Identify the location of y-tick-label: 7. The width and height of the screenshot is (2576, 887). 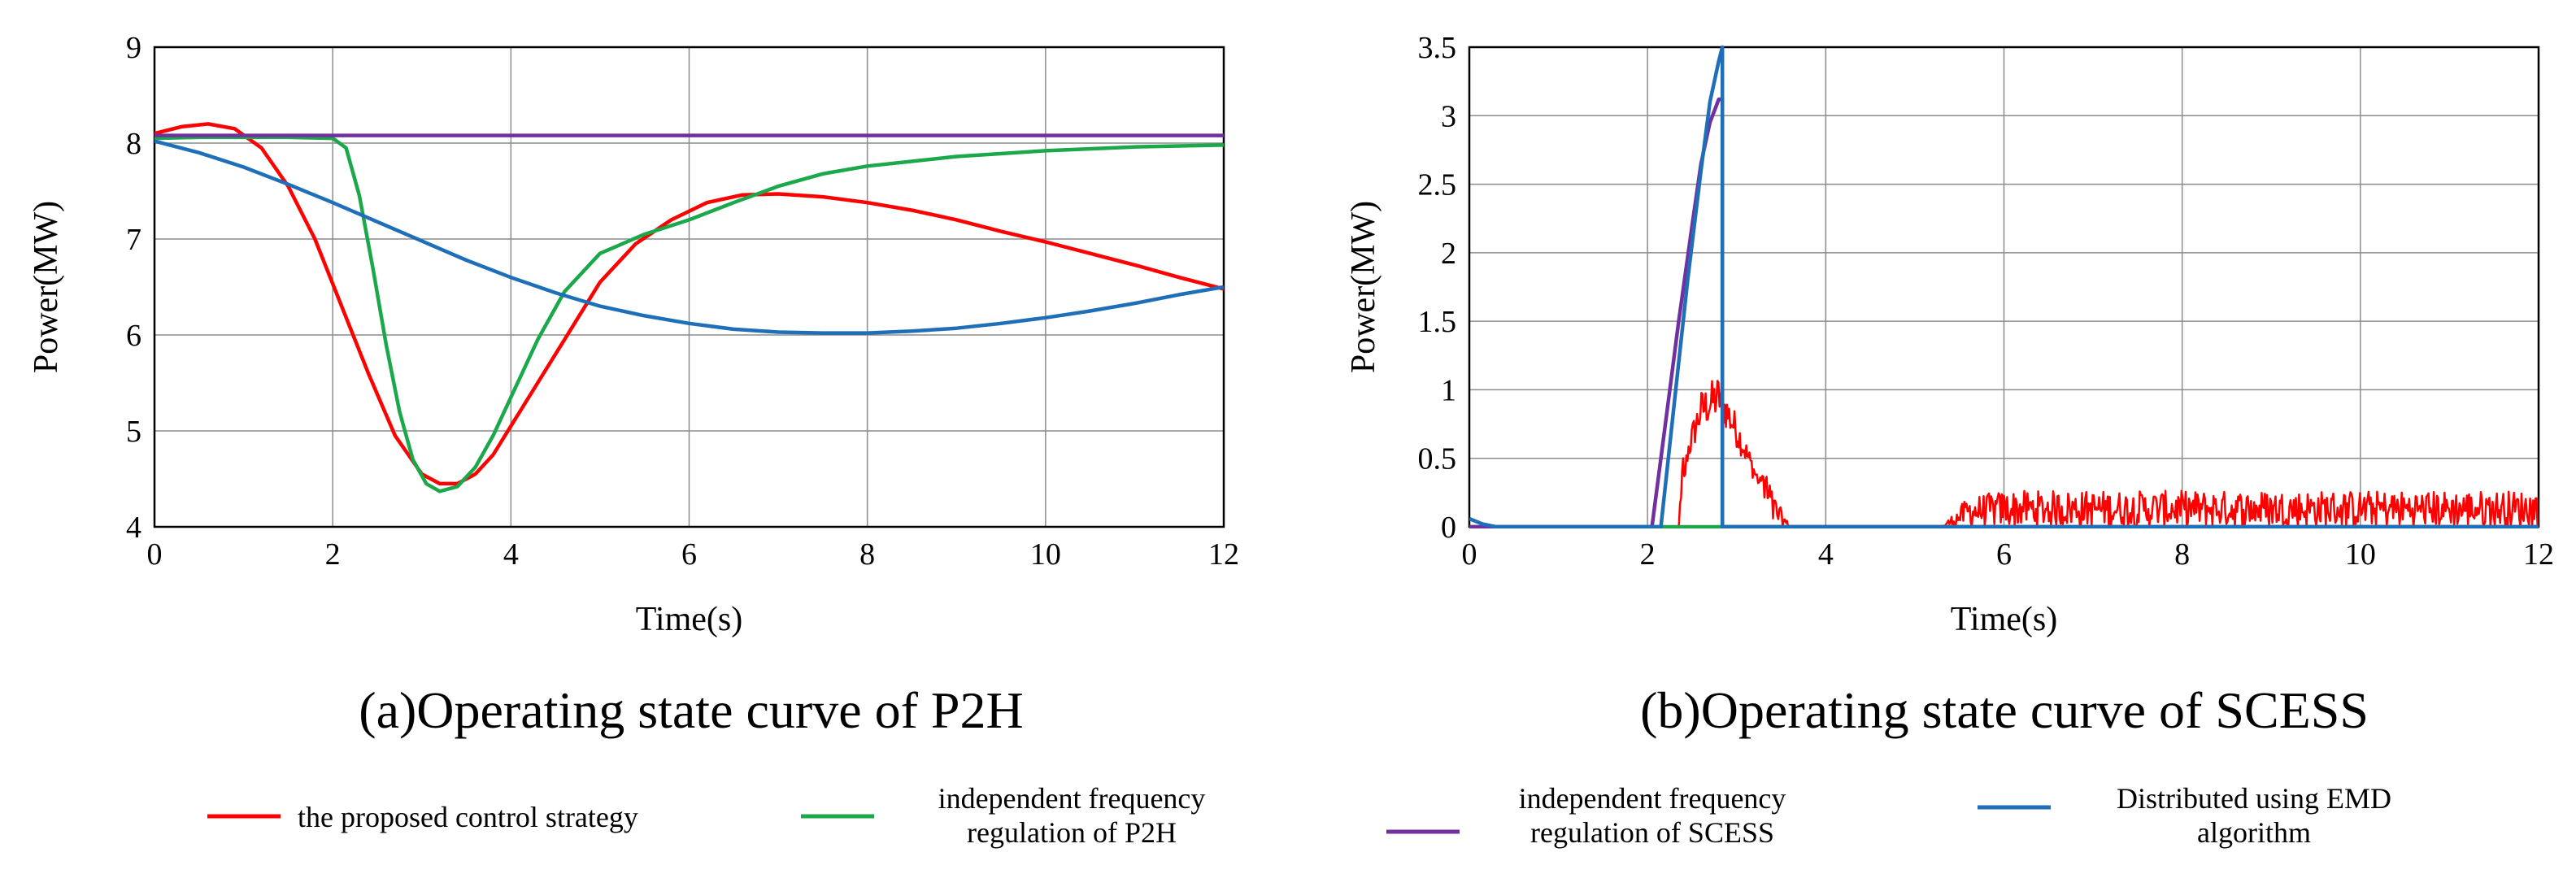
(133, 240).